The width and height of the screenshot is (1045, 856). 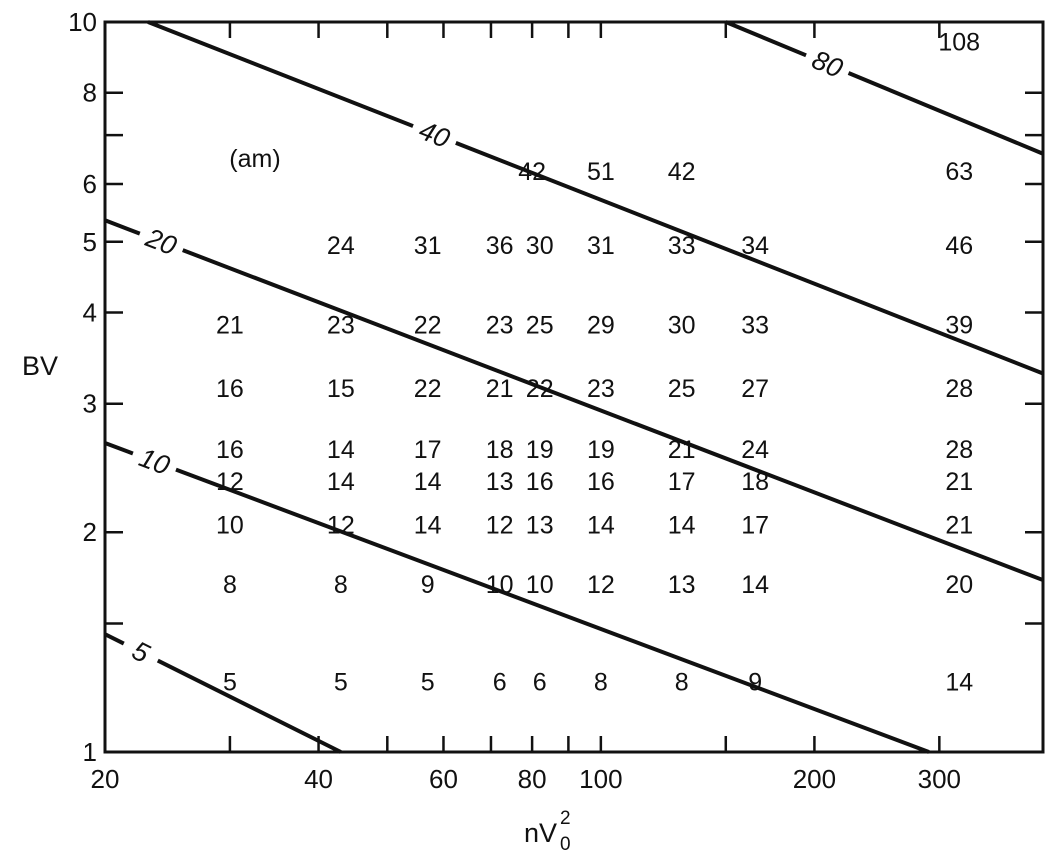 What do you see at coordinates (540, 450) in the screenshot?
I see `data-value: 19` at bounding box center [540, 450].